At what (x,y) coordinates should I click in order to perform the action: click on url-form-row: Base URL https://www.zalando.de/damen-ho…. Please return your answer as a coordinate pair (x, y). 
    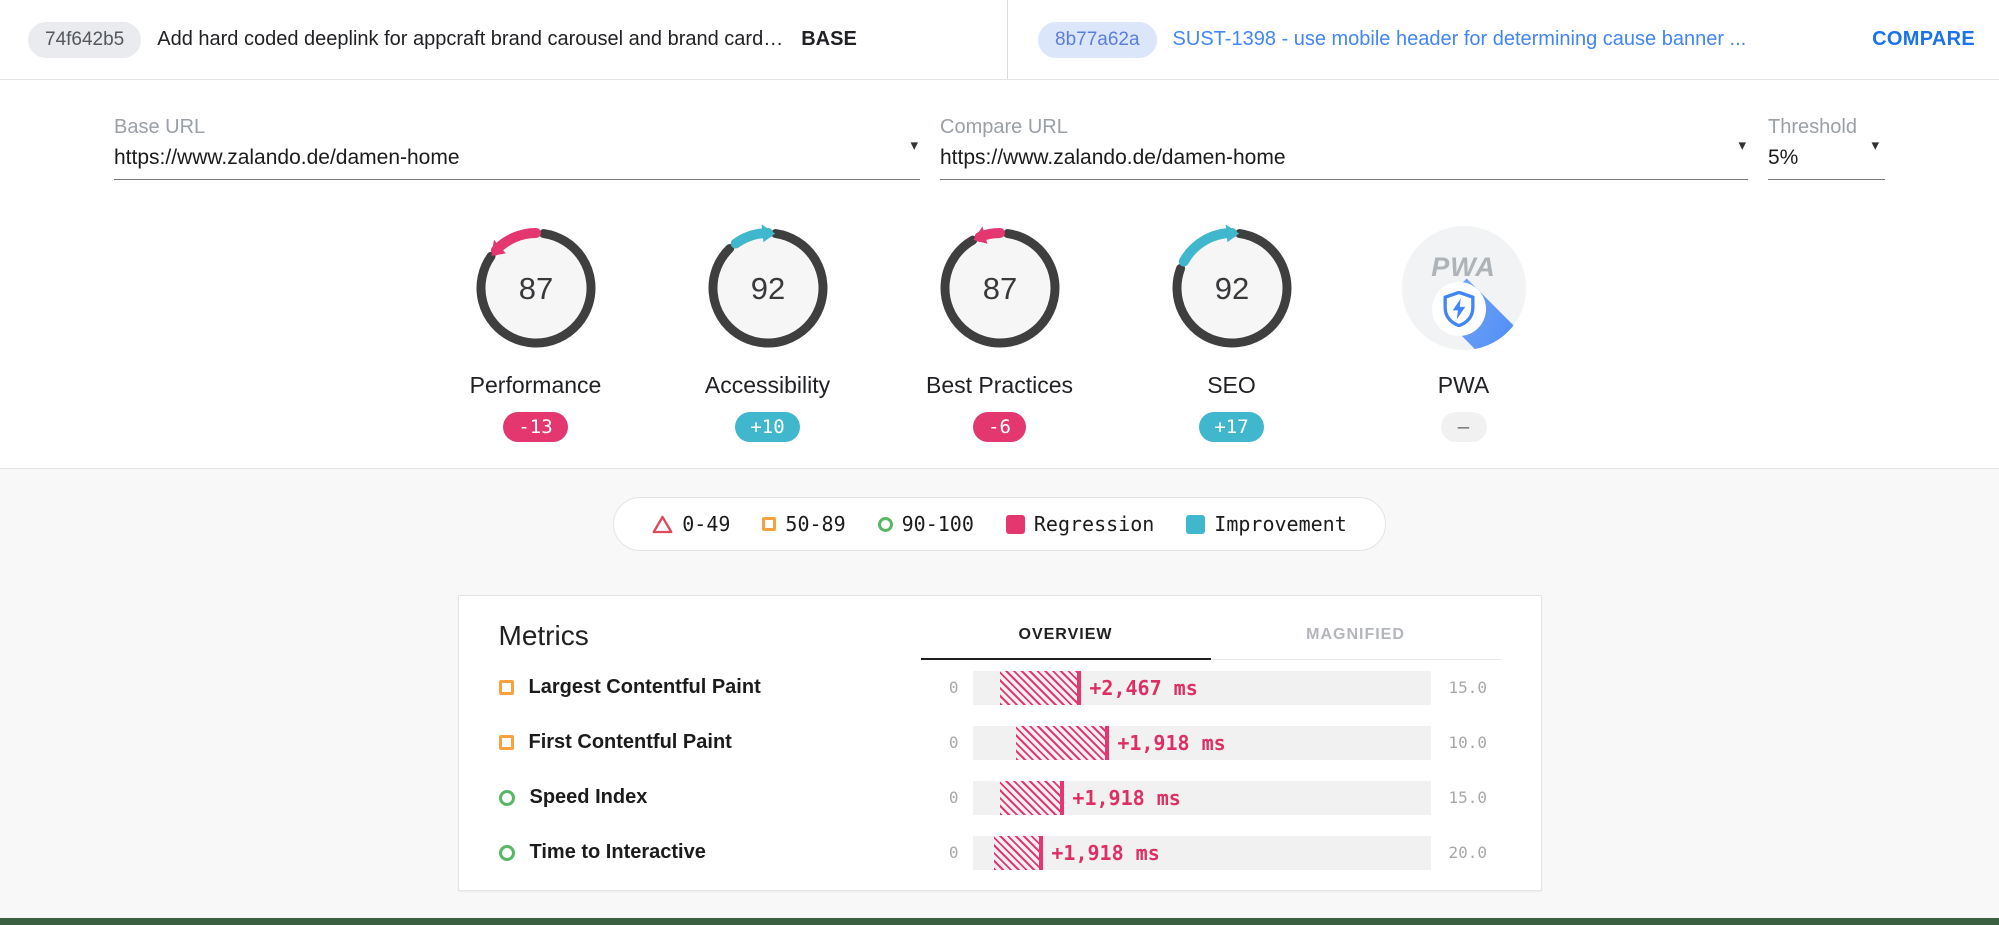
    Looking at the image, I should click on (999, 130).